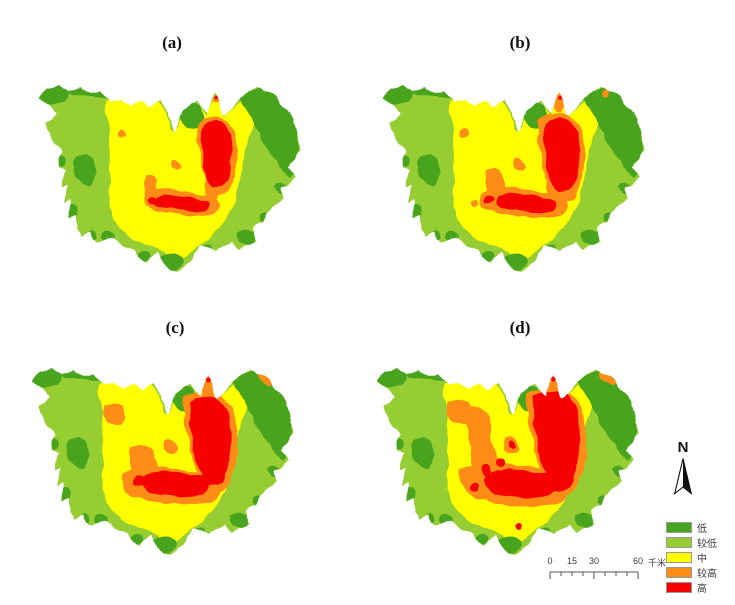 The width and height of the screenshot is (735, 605). What do you see at coordinates (172, 42) in the screenshot?
I see `panel-label-a: (a)` at bounding box center [172, 42].